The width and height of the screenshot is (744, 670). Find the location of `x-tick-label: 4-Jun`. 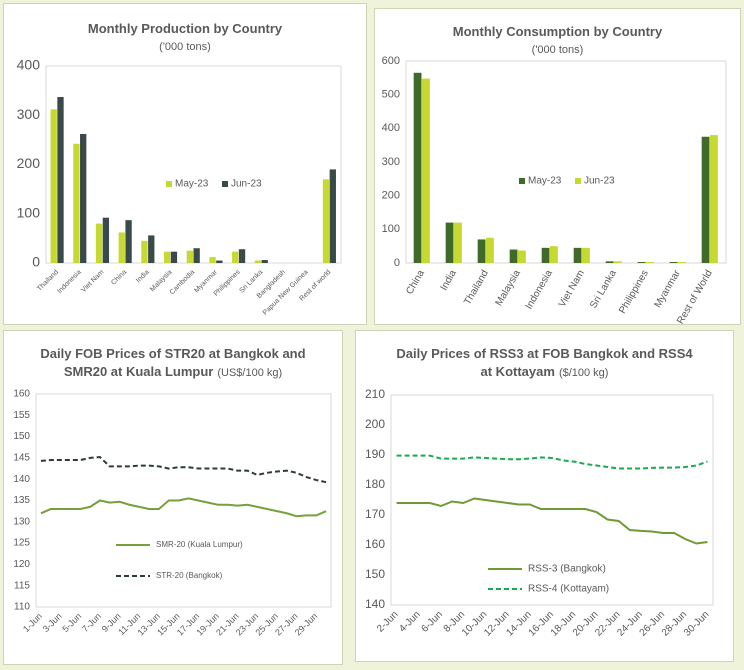

x-tick-label: 4-Jun is located at coordinates (409, 621).